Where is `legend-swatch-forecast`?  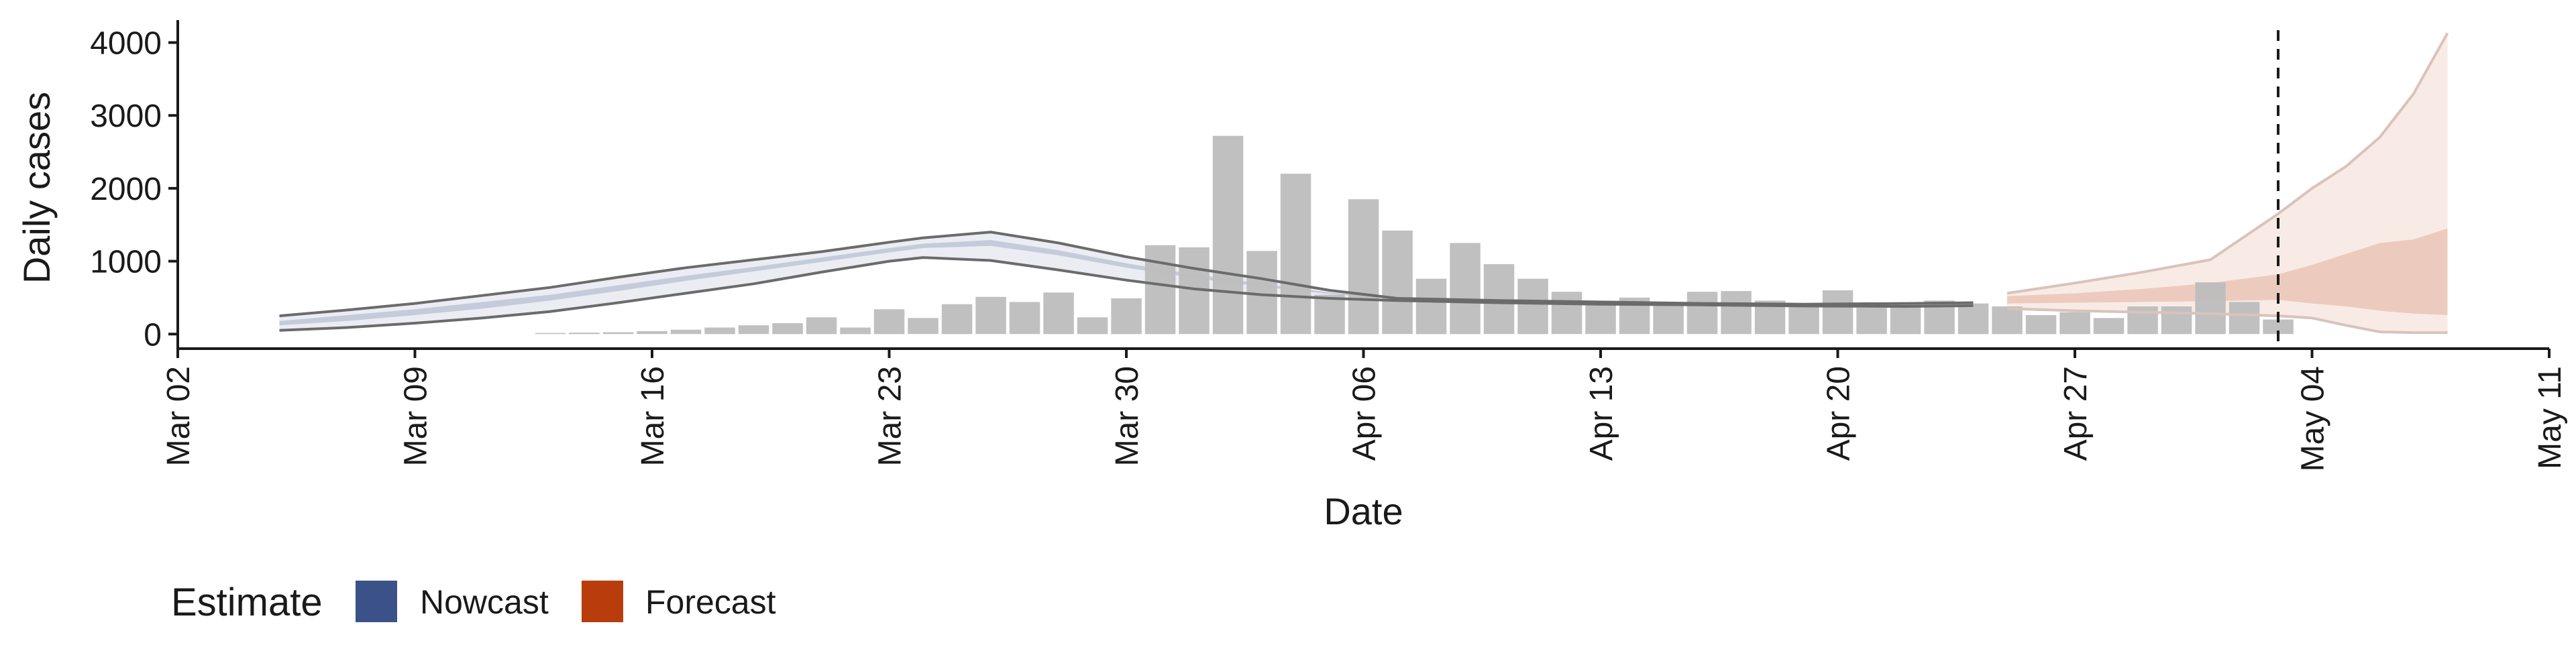
legend-swatch-forecast is located at coordinates (602, 602).